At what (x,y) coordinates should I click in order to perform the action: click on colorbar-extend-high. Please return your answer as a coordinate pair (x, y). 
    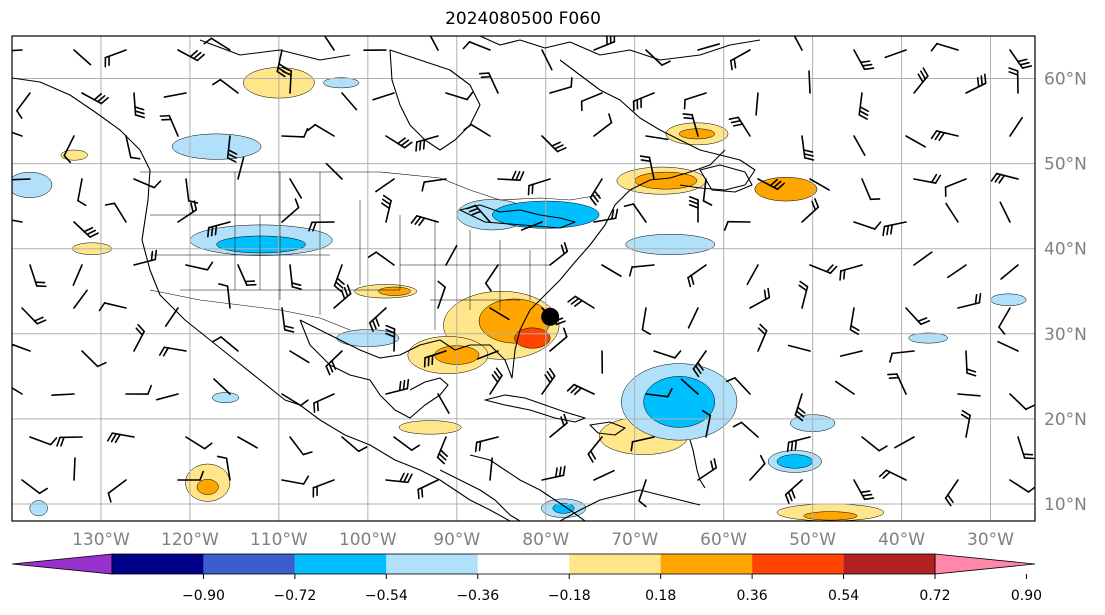
    Looking at the image, I should click on (985, 564).